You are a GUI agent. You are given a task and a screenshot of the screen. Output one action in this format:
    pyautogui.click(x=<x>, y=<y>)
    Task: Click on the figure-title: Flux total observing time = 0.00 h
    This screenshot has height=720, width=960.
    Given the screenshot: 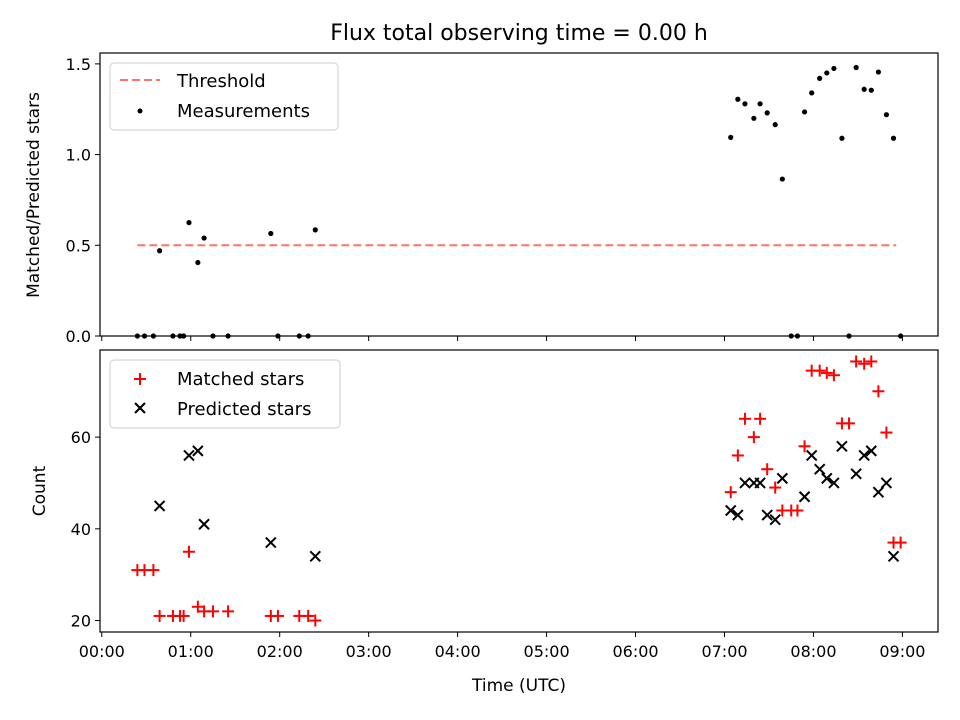 What is the action you would take?
    pyautogui.click(x=519, y=33)
    